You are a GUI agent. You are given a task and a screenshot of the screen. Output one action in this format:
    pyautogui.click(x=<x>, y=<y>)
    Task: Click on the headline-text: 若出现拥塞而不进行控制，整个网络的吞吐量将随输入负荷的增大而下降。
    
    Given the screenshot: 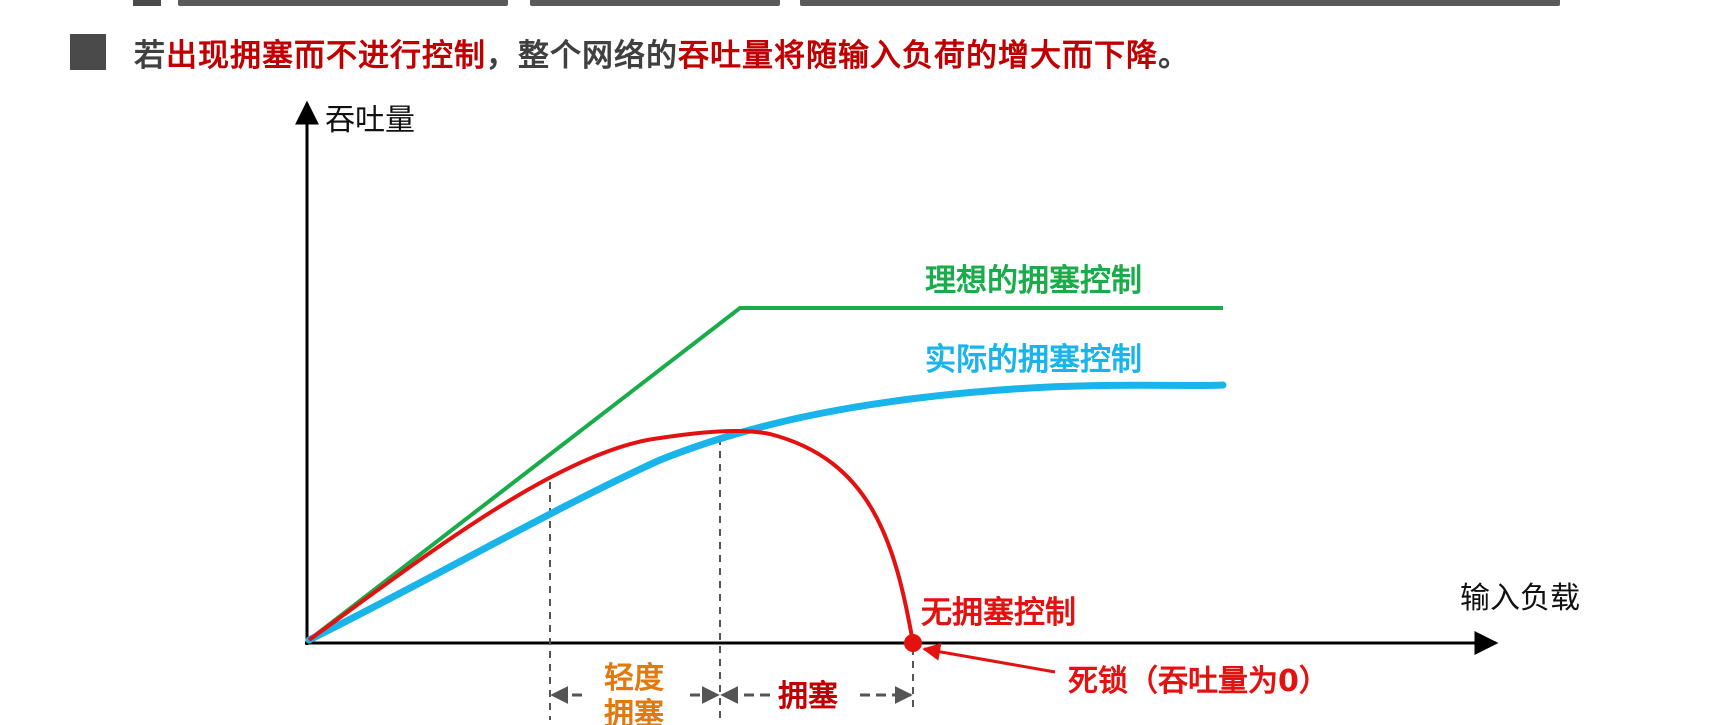 What is the action you would take?
    pyautogui.click(x=662, y=52)
    